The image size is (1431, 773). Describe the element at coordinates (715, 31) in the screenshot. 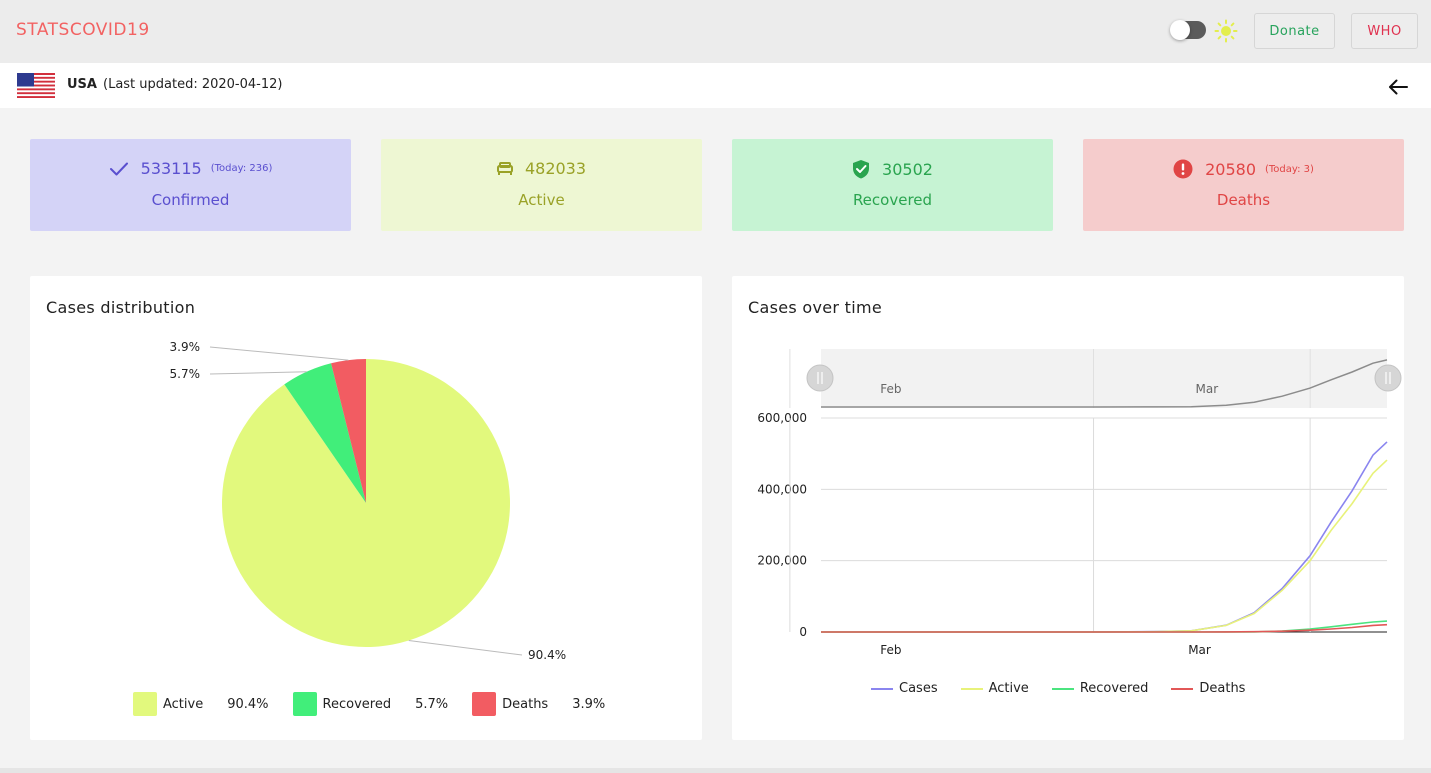

I see `top-bar: STATSCOVID19 Donate WHO` at that location.